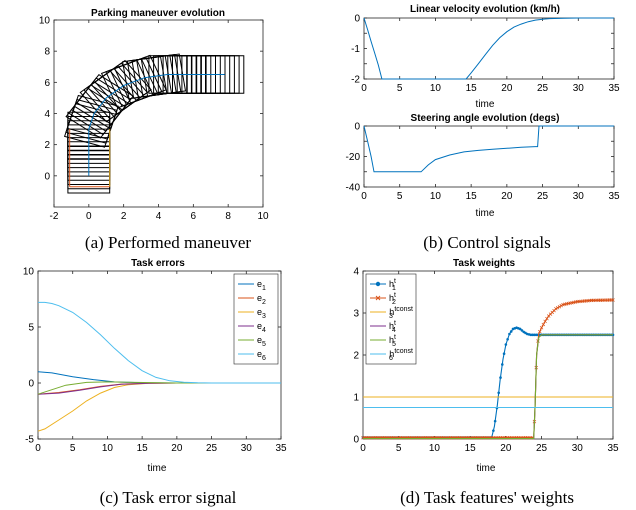 This screenshot has height=510, width=636. What do you see at coordinates (485, 54) in the screenshot?
I see `velocity-axes: 0 5 10 15 20 25 30 35 -2 -1 0` at bounding box center [485, 54].